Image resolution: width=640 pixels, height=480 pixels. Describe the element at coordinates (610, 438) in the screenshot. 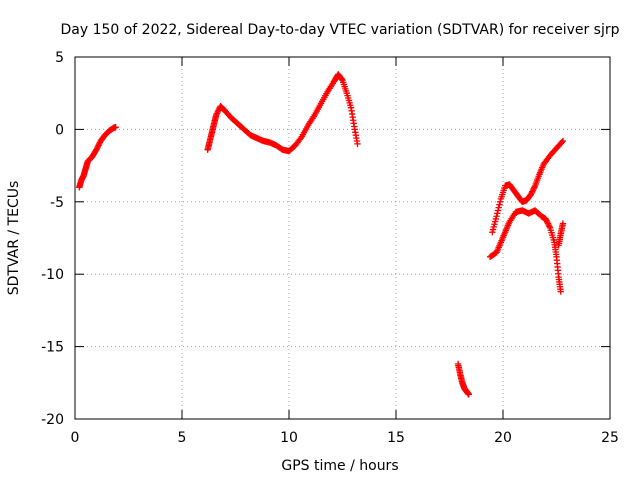

I see `x-tick-label: 25` at that location.